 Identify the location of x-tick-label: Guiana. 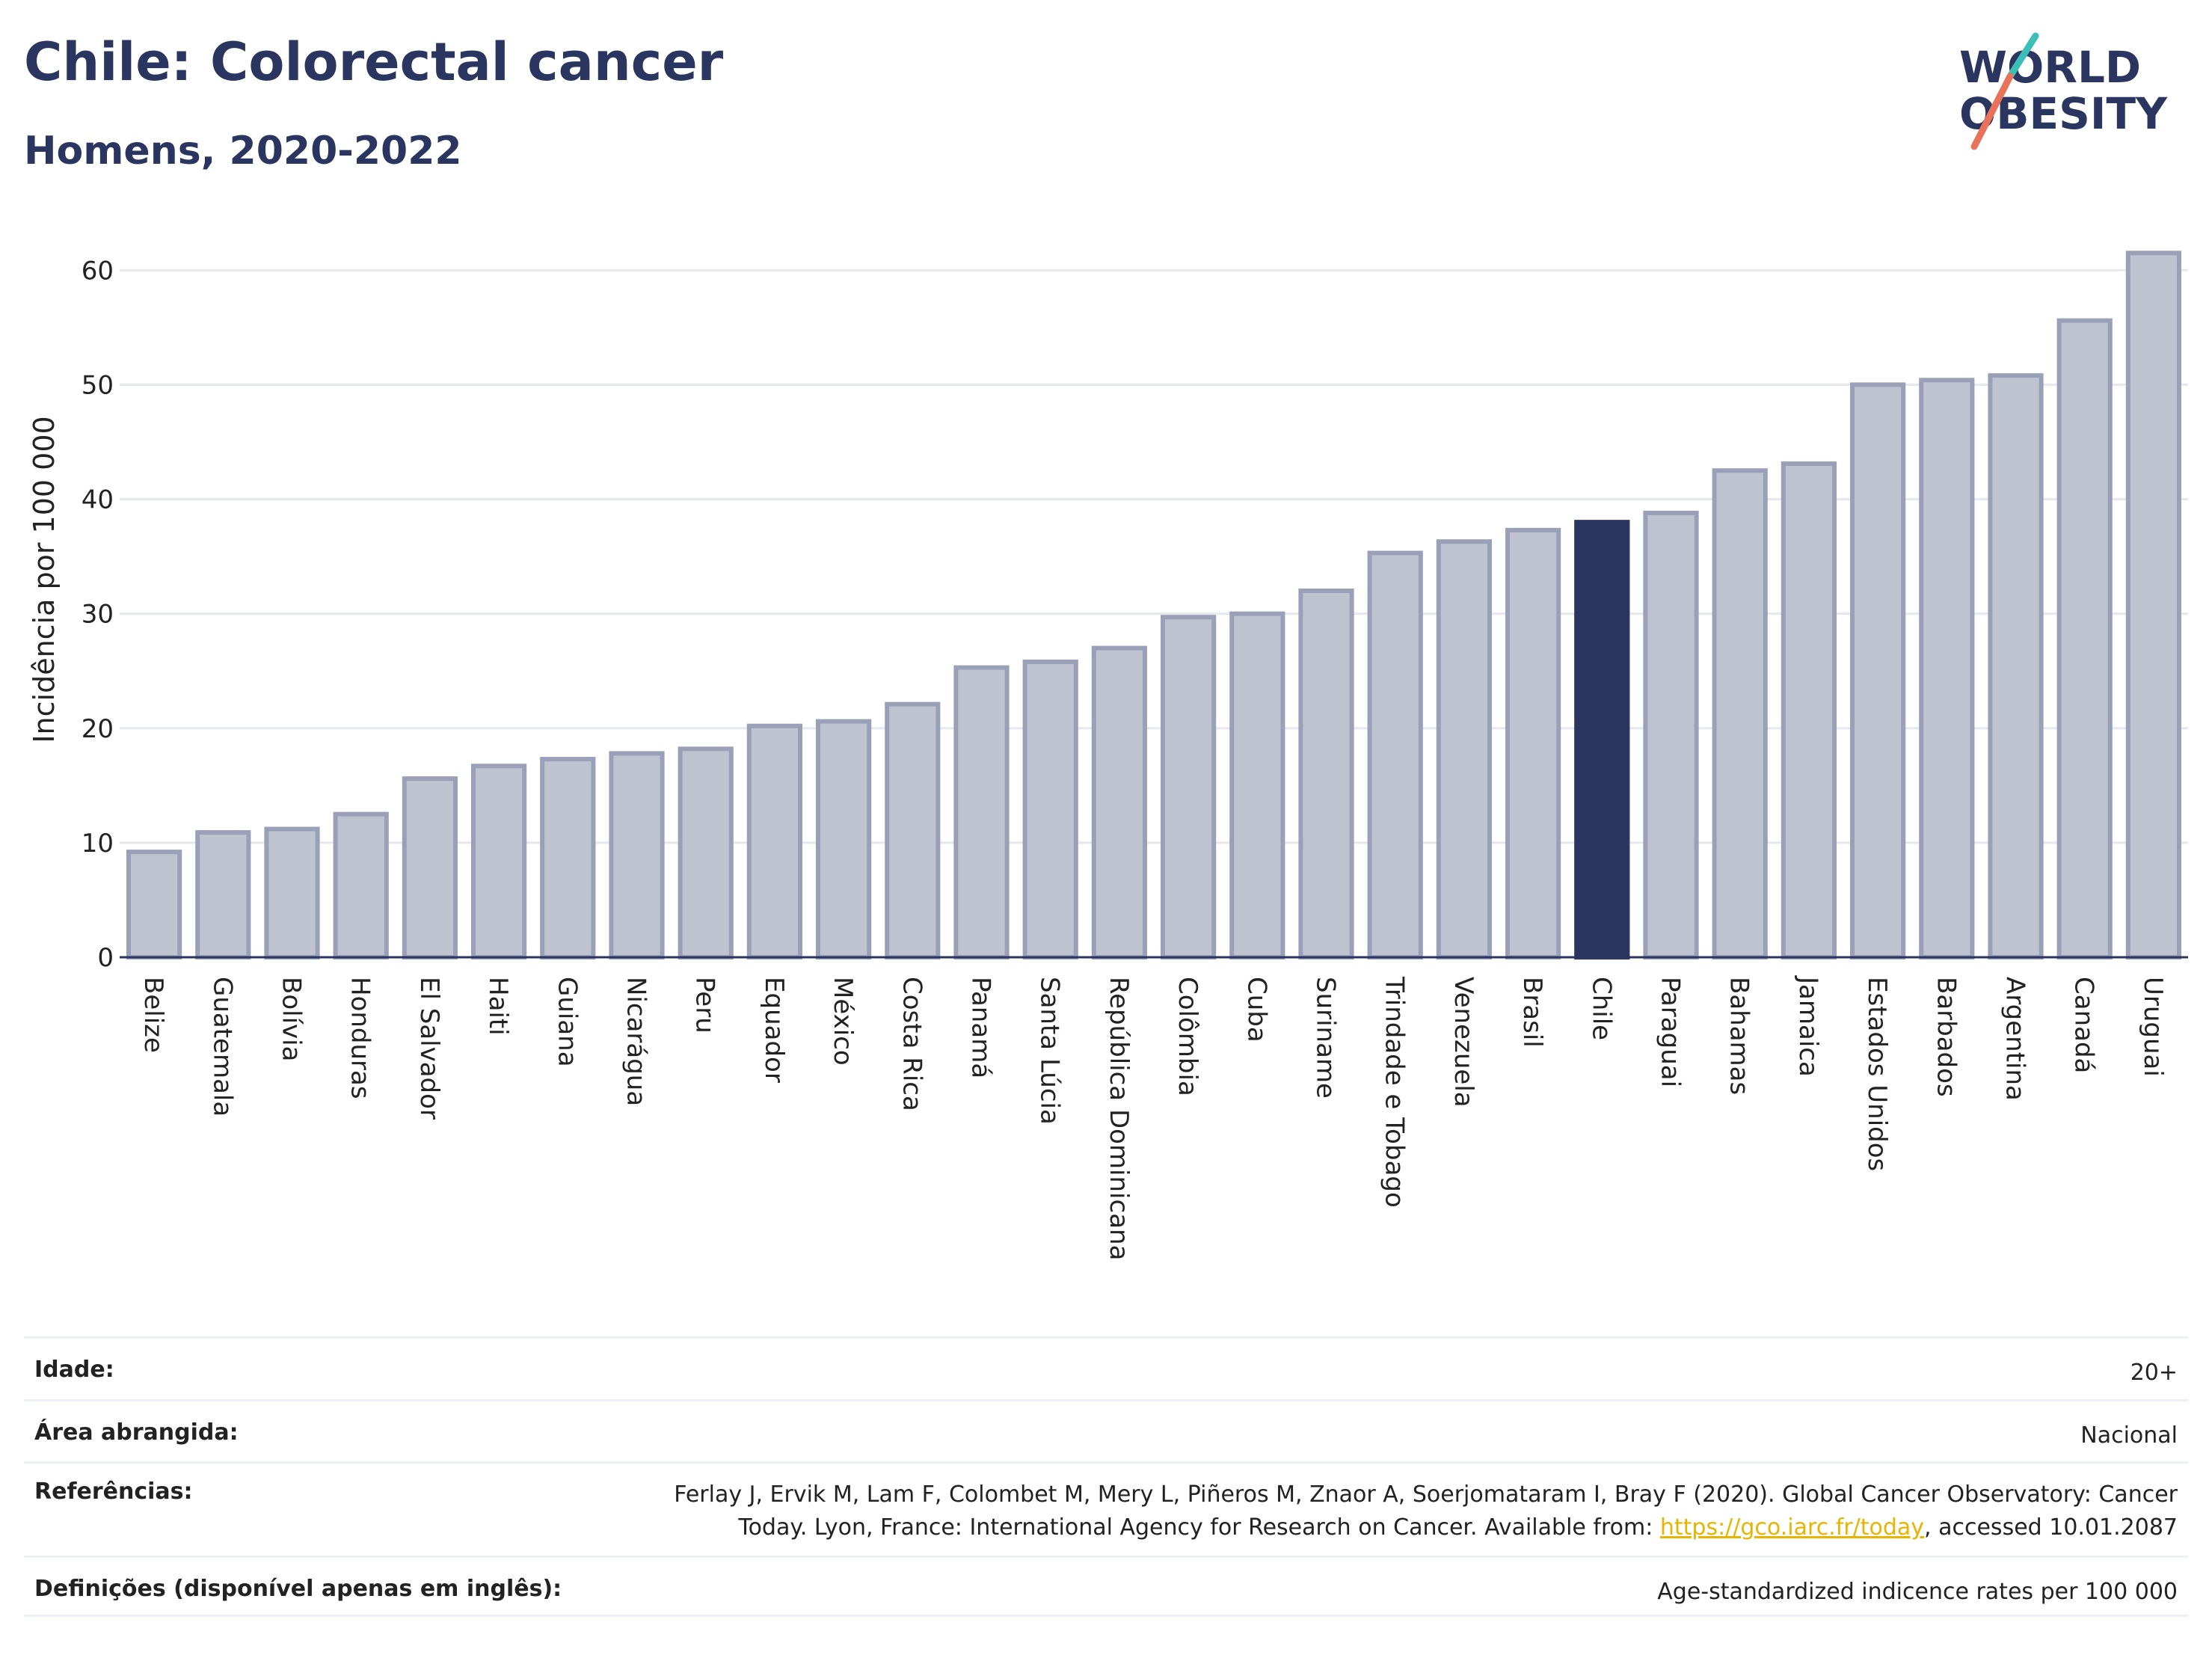
(567, 1022).